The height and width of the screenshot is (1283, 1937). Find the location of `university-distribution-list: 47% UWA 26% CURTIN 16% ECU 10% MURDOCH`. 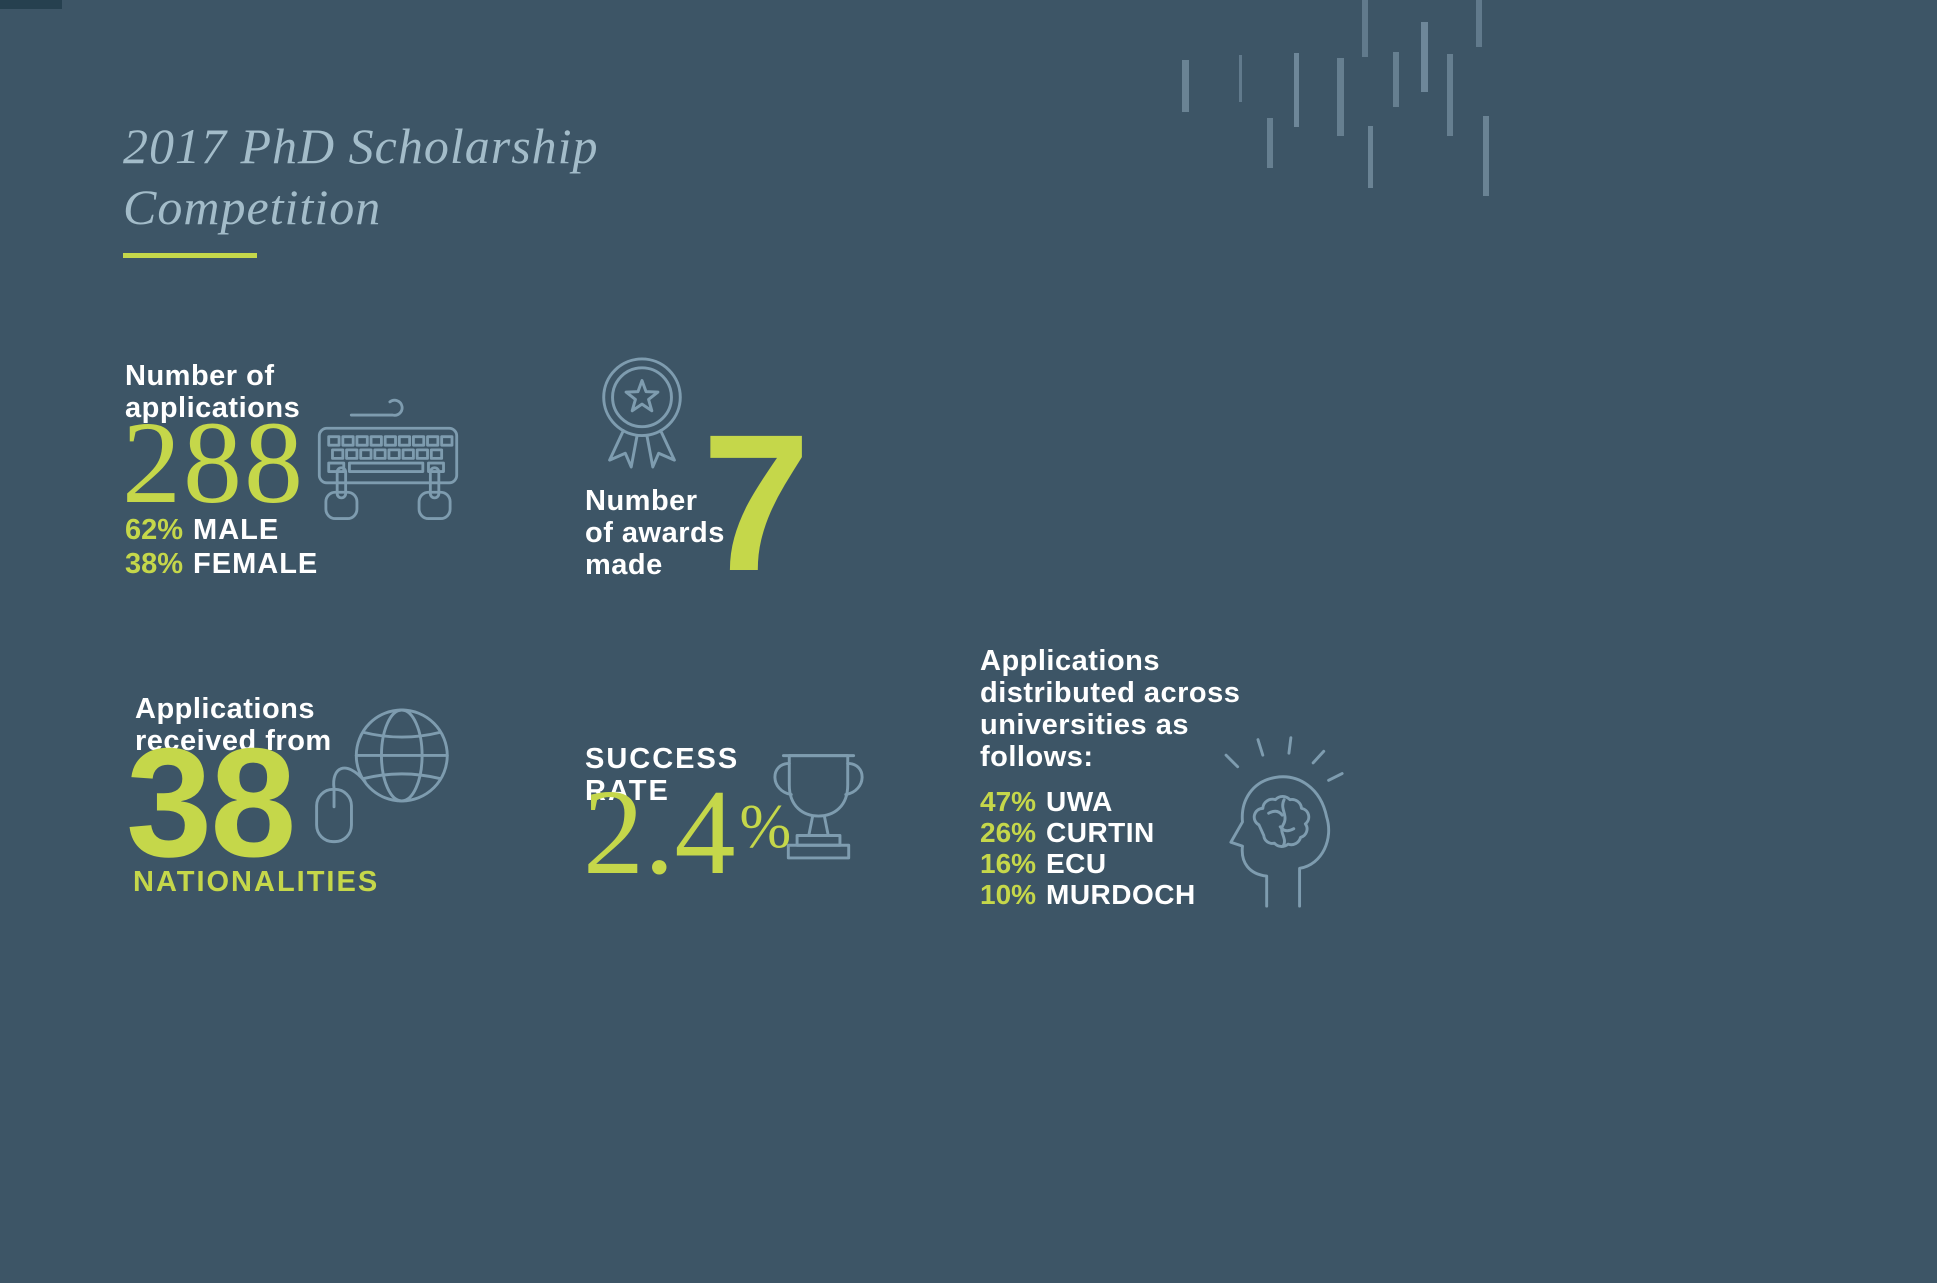

university-distribution-list: 47% UWA 26% CURTIN 16% ECU 10% MURDOCH is located at coordinates (1088, 848).